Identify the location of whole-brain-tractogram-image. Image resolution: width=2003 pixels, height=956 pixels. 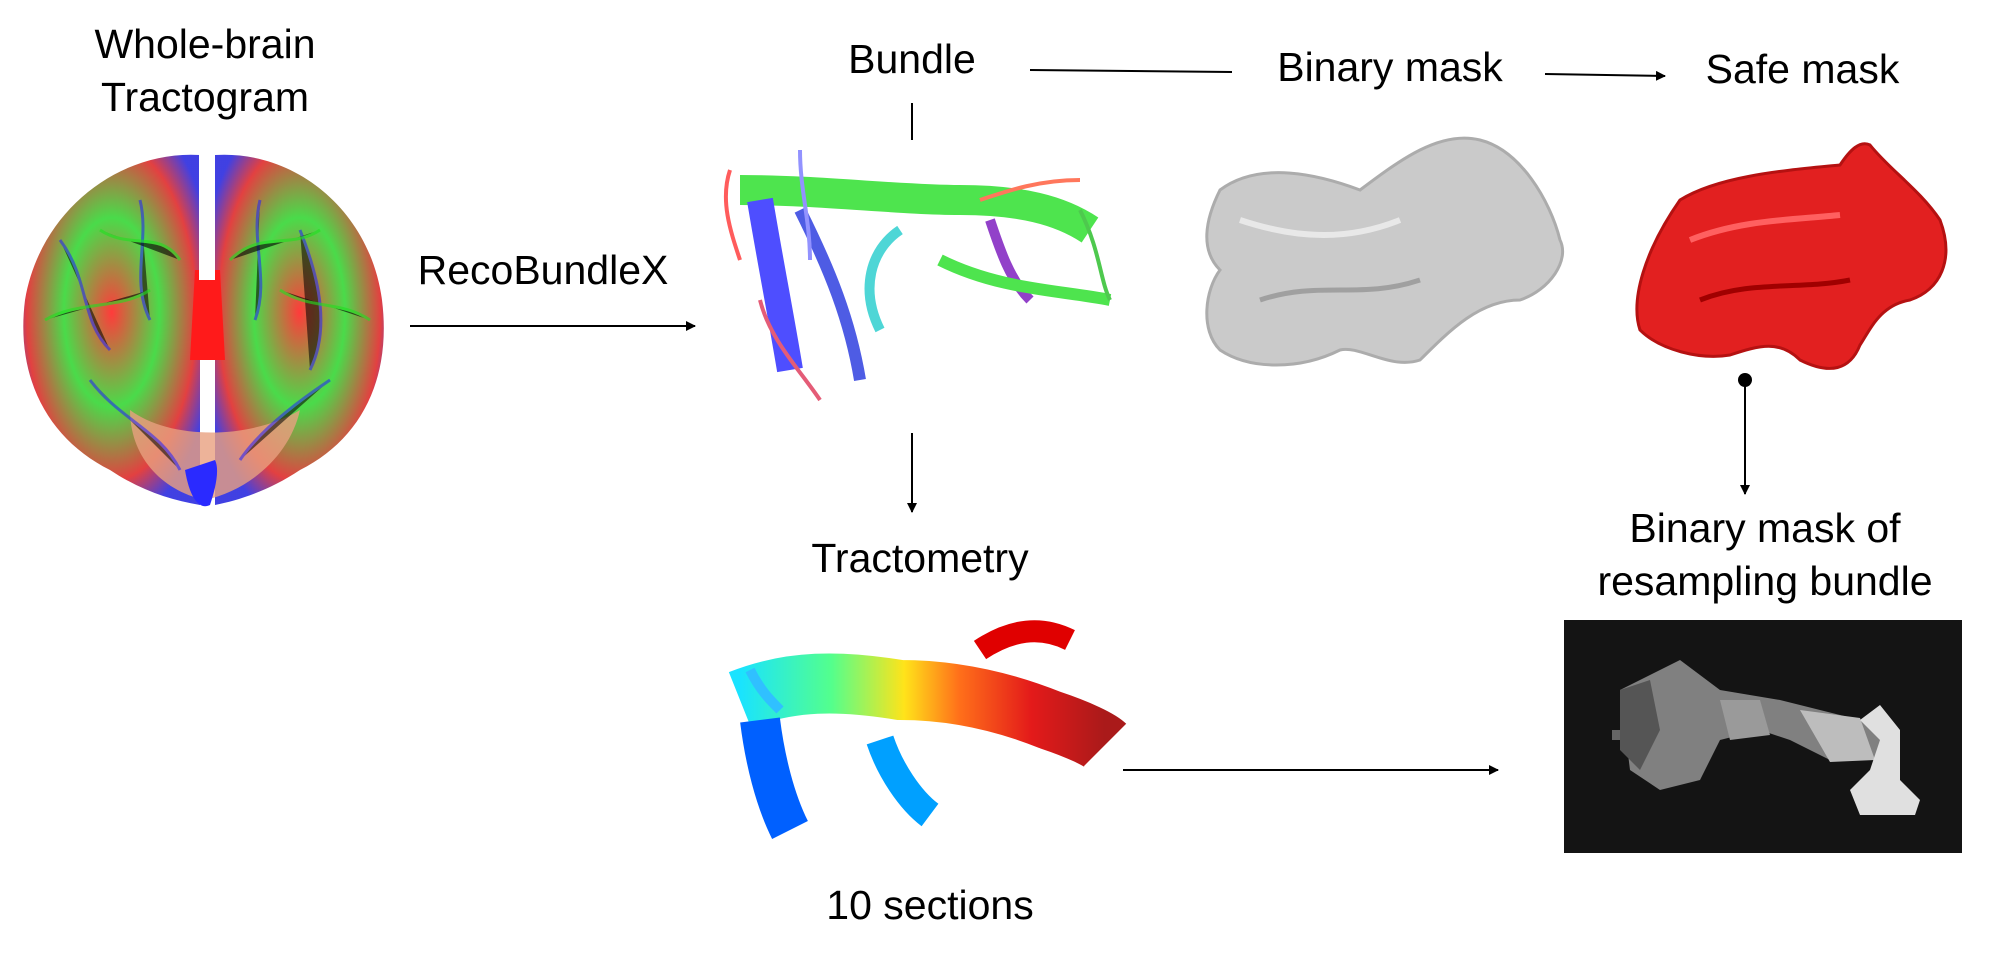
(203, 328).